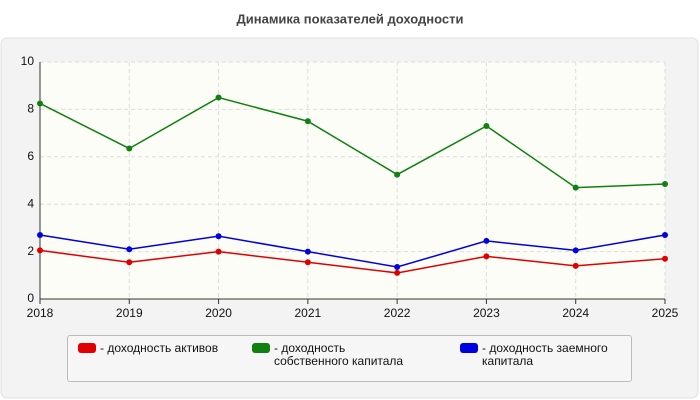  Describe the element at coordinates (575, 313) in the screenshot. I see `x-tick-label: 2024` at that location.